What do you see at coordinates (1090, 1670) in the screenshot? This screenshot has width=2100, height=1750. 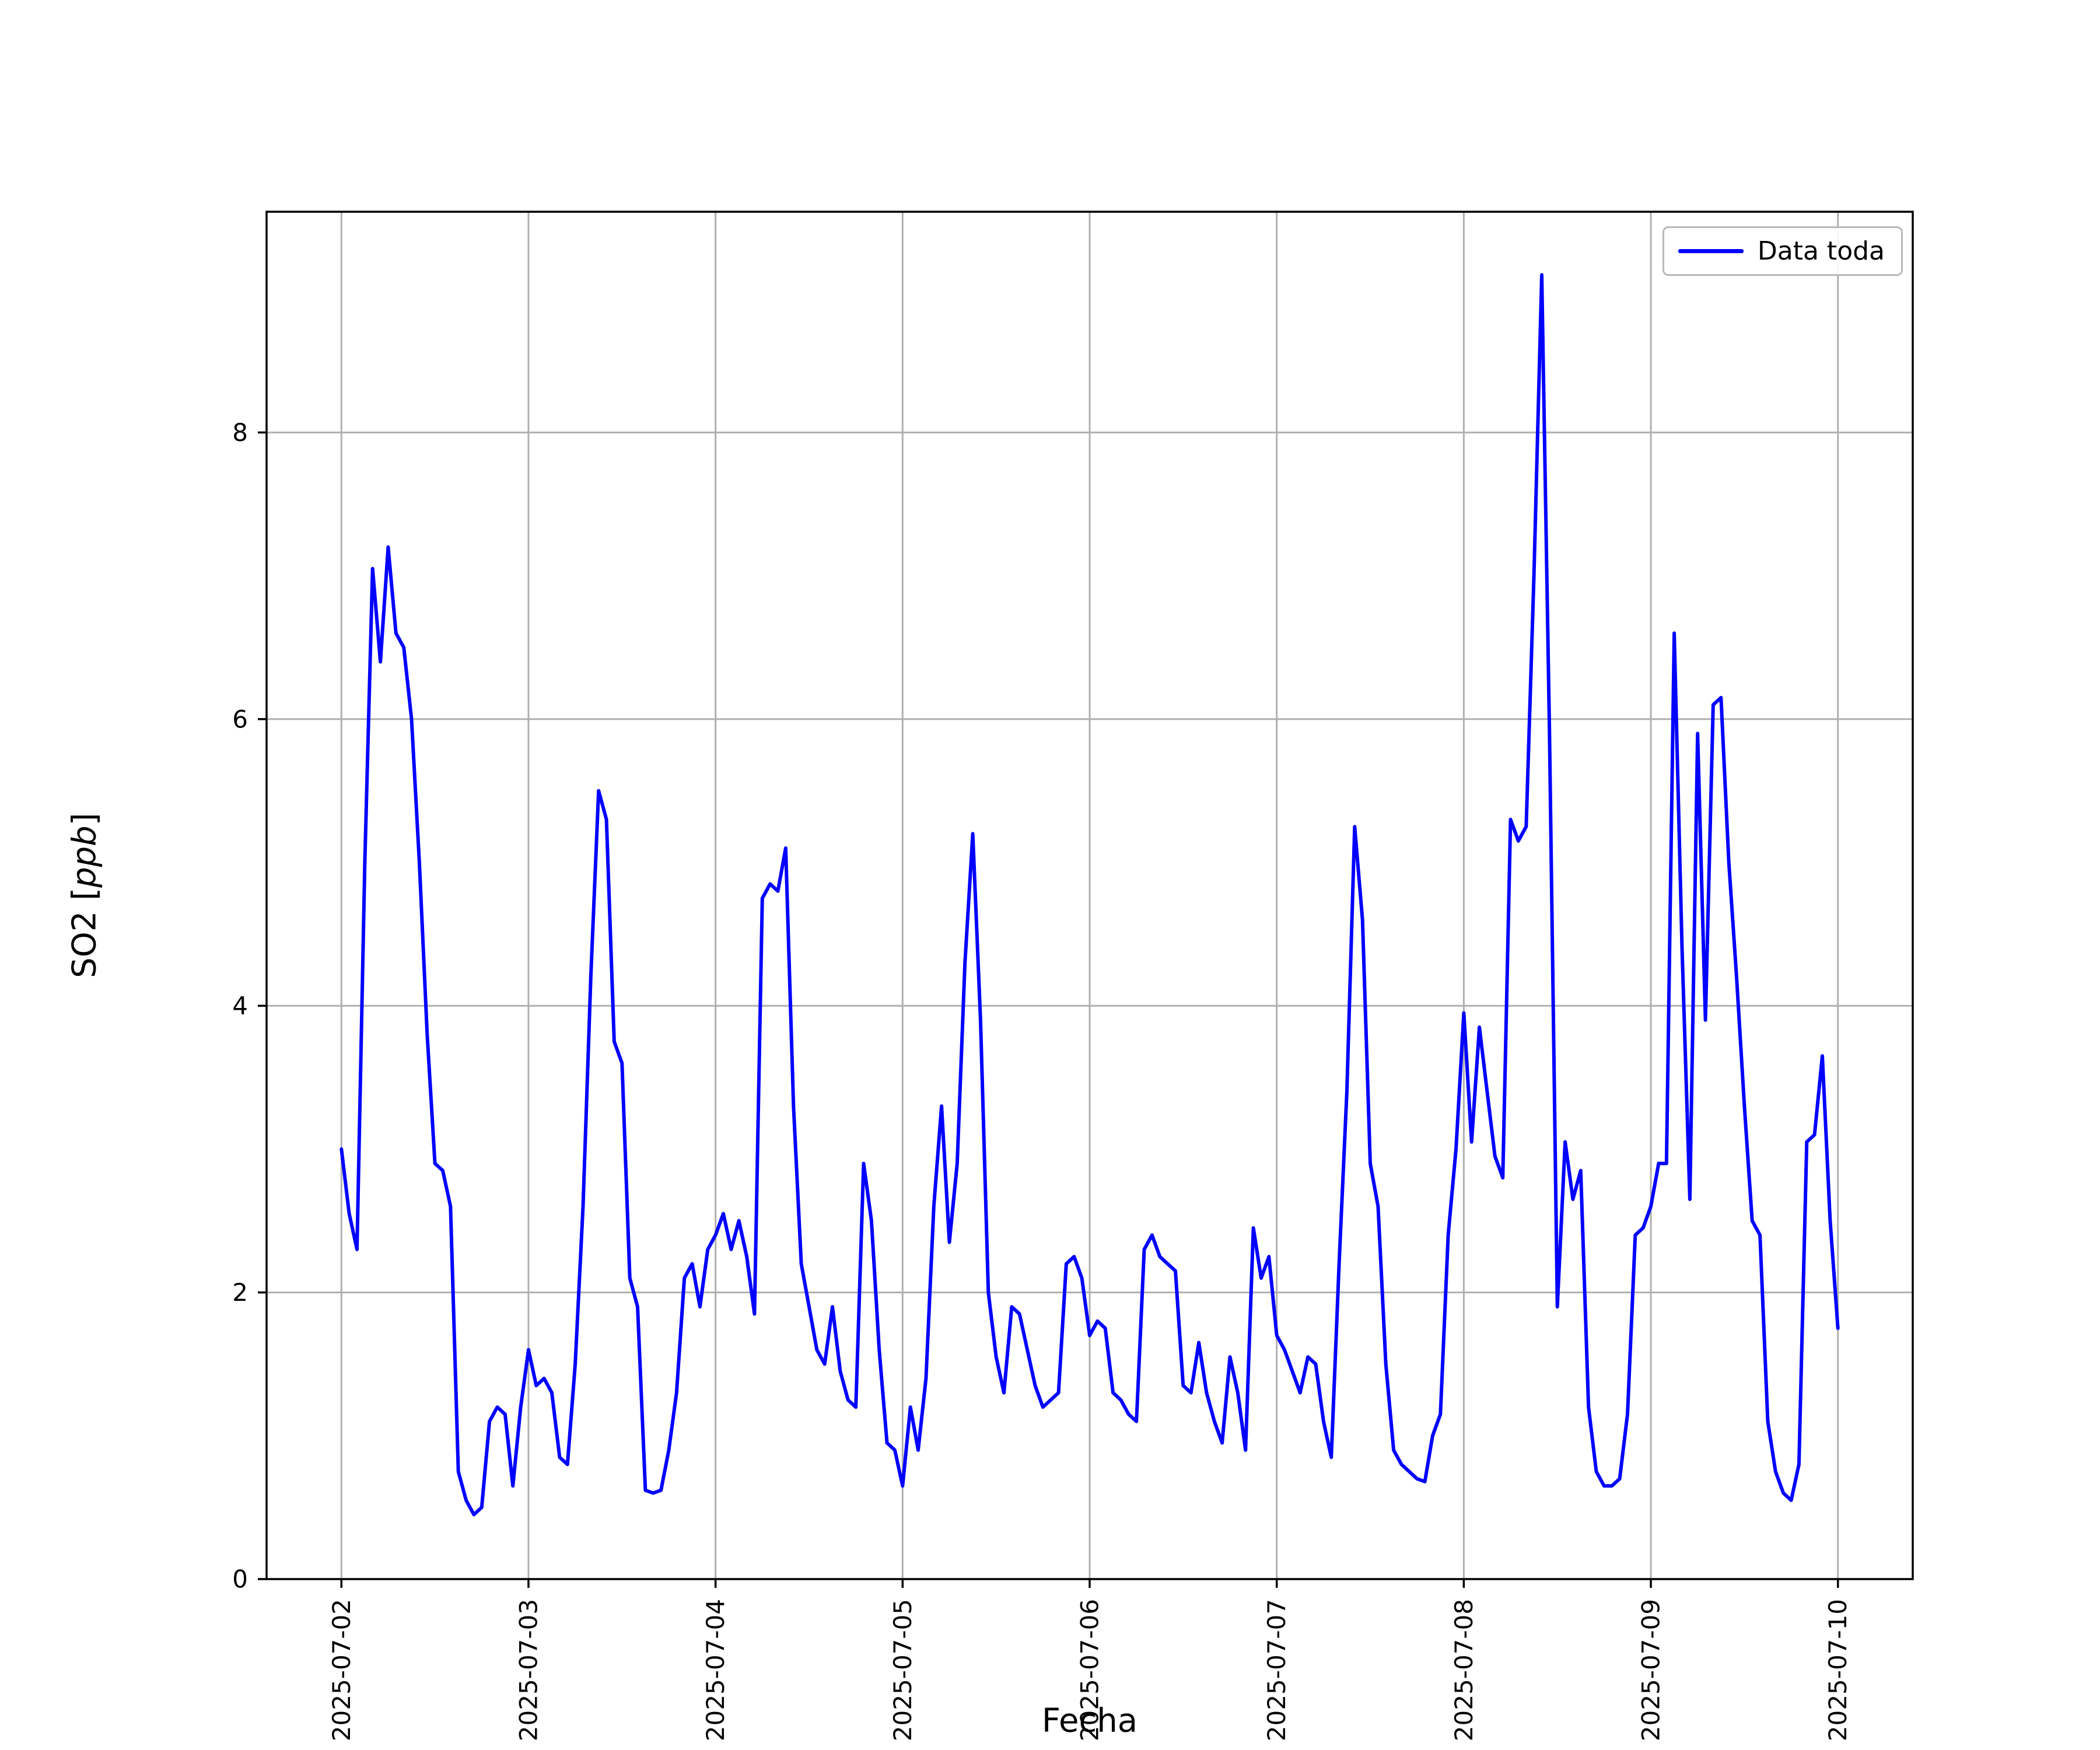 I see `x-tick-label: 2025-07-06` at bounding box center [1090, 1670].